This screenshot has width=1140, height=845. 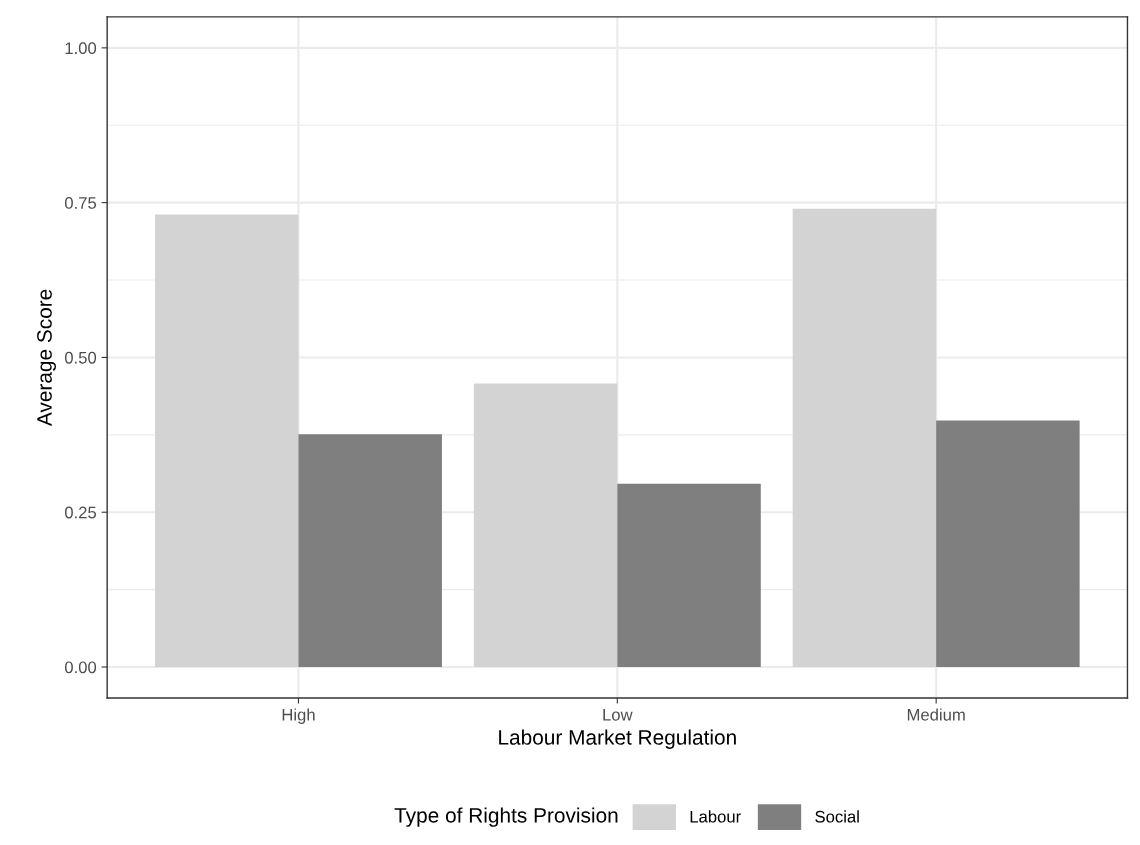 I want to click on y-tick-label: 0.00, so click(x=80, y=667).